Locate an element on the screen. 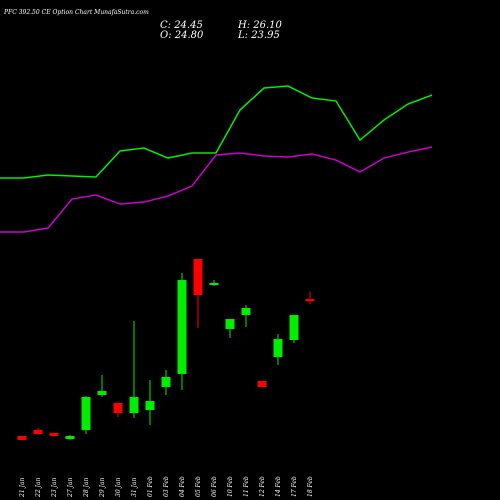 The image size is (500, 500). x-tick-label: 11 Feb is located at coordinates (246, 486).